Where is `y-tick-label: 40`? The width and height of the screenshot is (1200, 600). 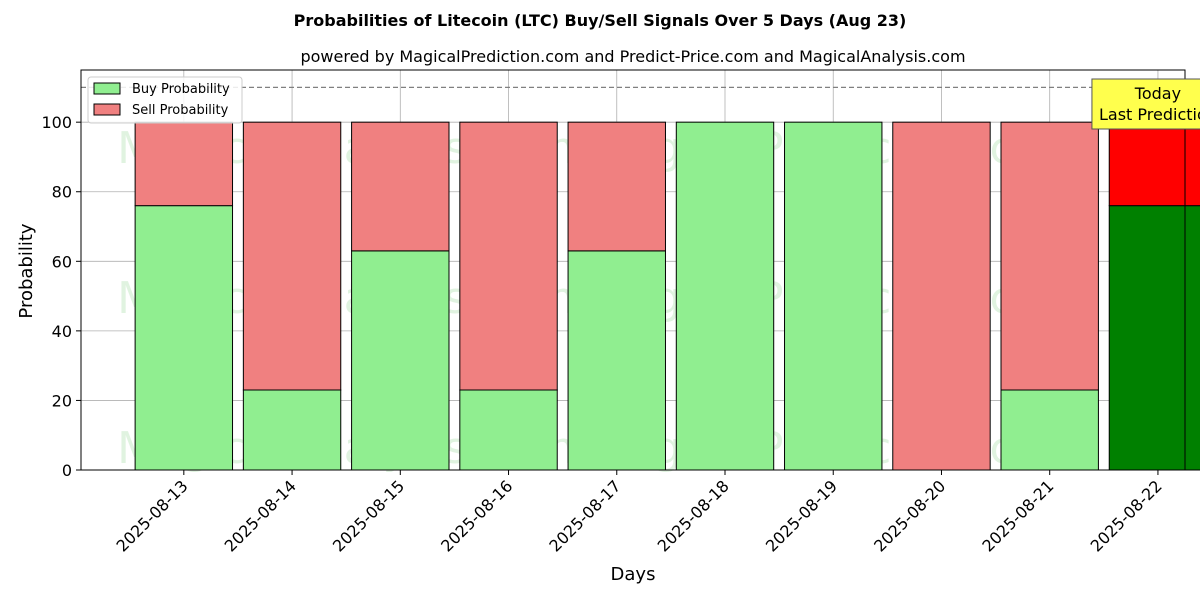 y-tick-label: 40 is located at coordinates (62, 331).